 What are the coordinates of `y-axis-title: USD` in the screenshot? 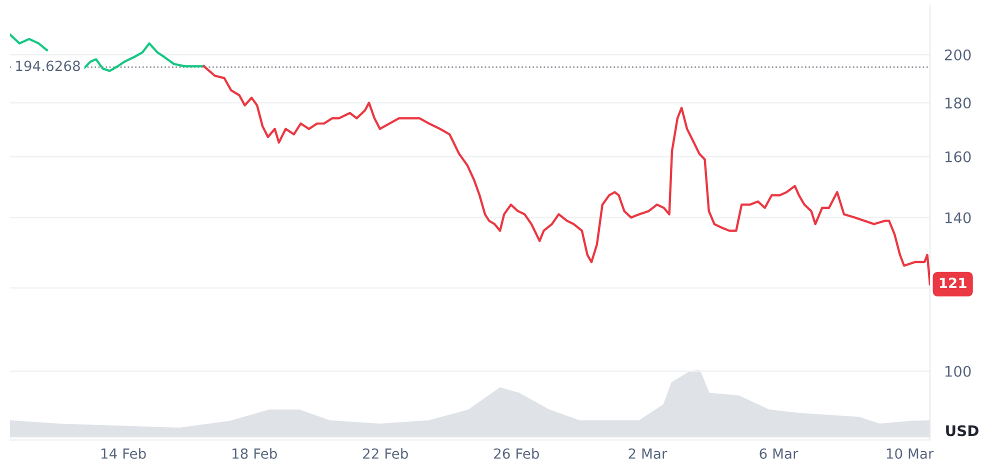 It's located at (962, 430).